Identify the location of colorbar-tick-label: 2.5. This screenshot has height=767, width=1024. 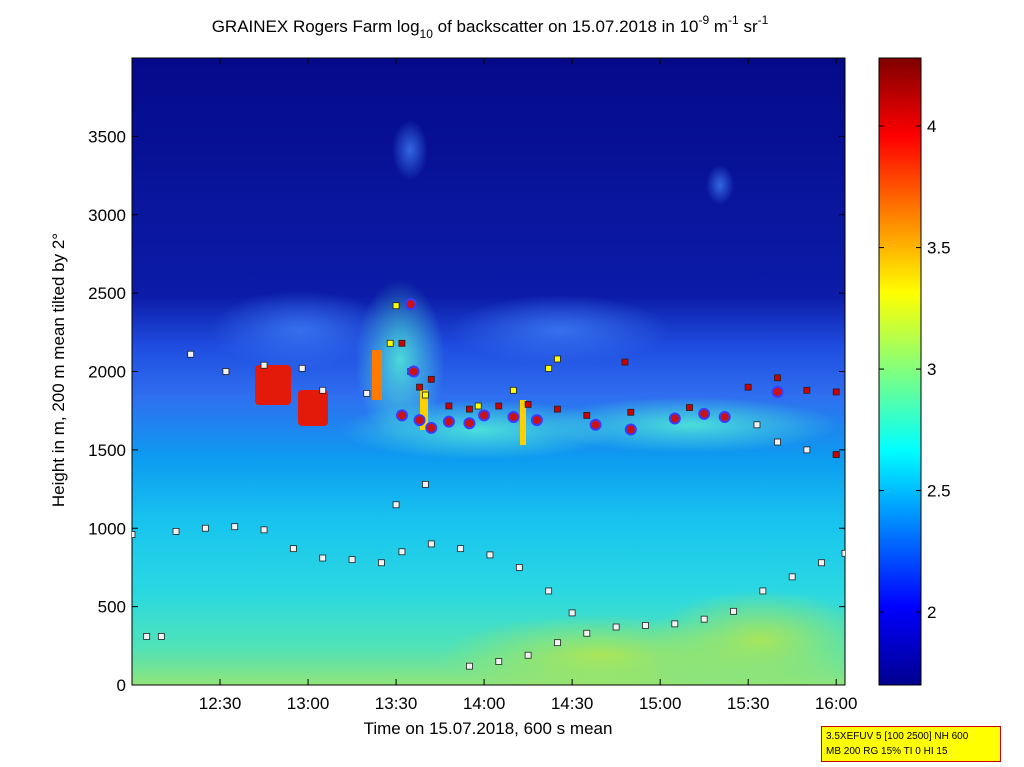
(939, 491).